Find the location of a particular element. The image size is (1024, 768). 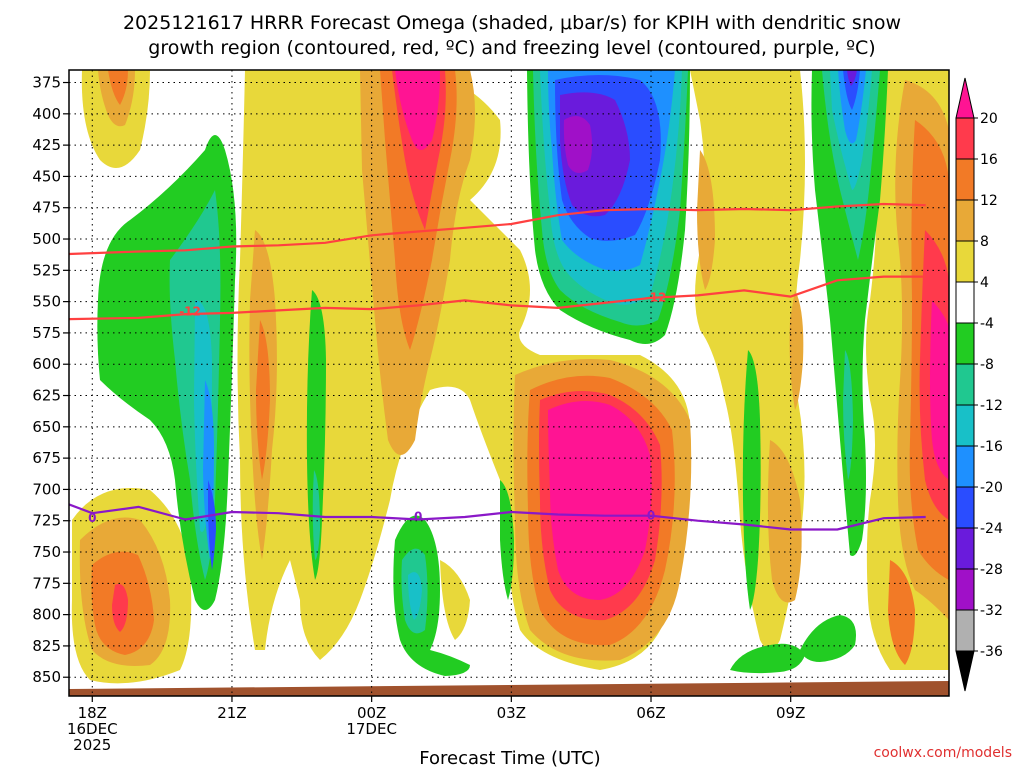

y-tick-label: 625 is located at coordinates (46, 396).